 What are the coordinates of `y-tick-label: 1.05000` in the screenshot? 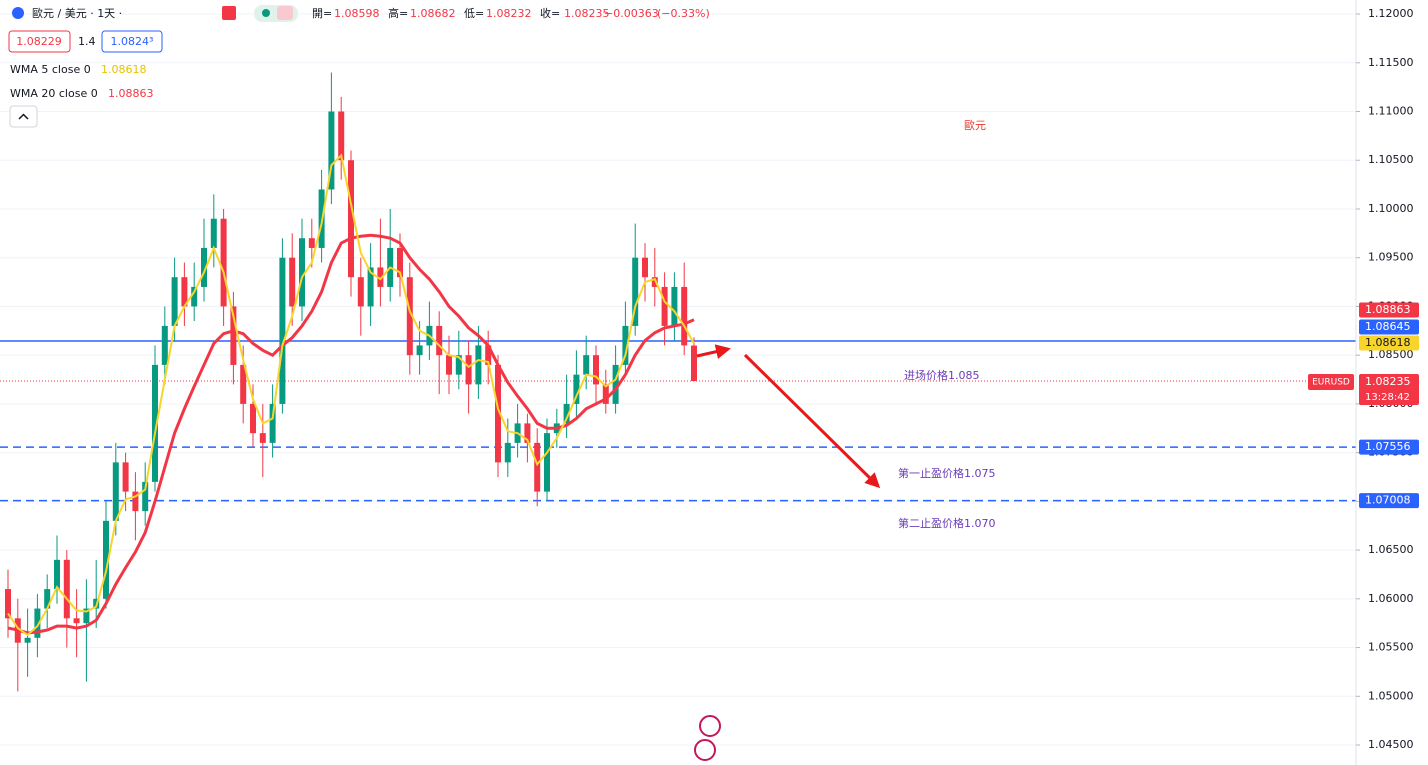 It's located at (1391, 695).